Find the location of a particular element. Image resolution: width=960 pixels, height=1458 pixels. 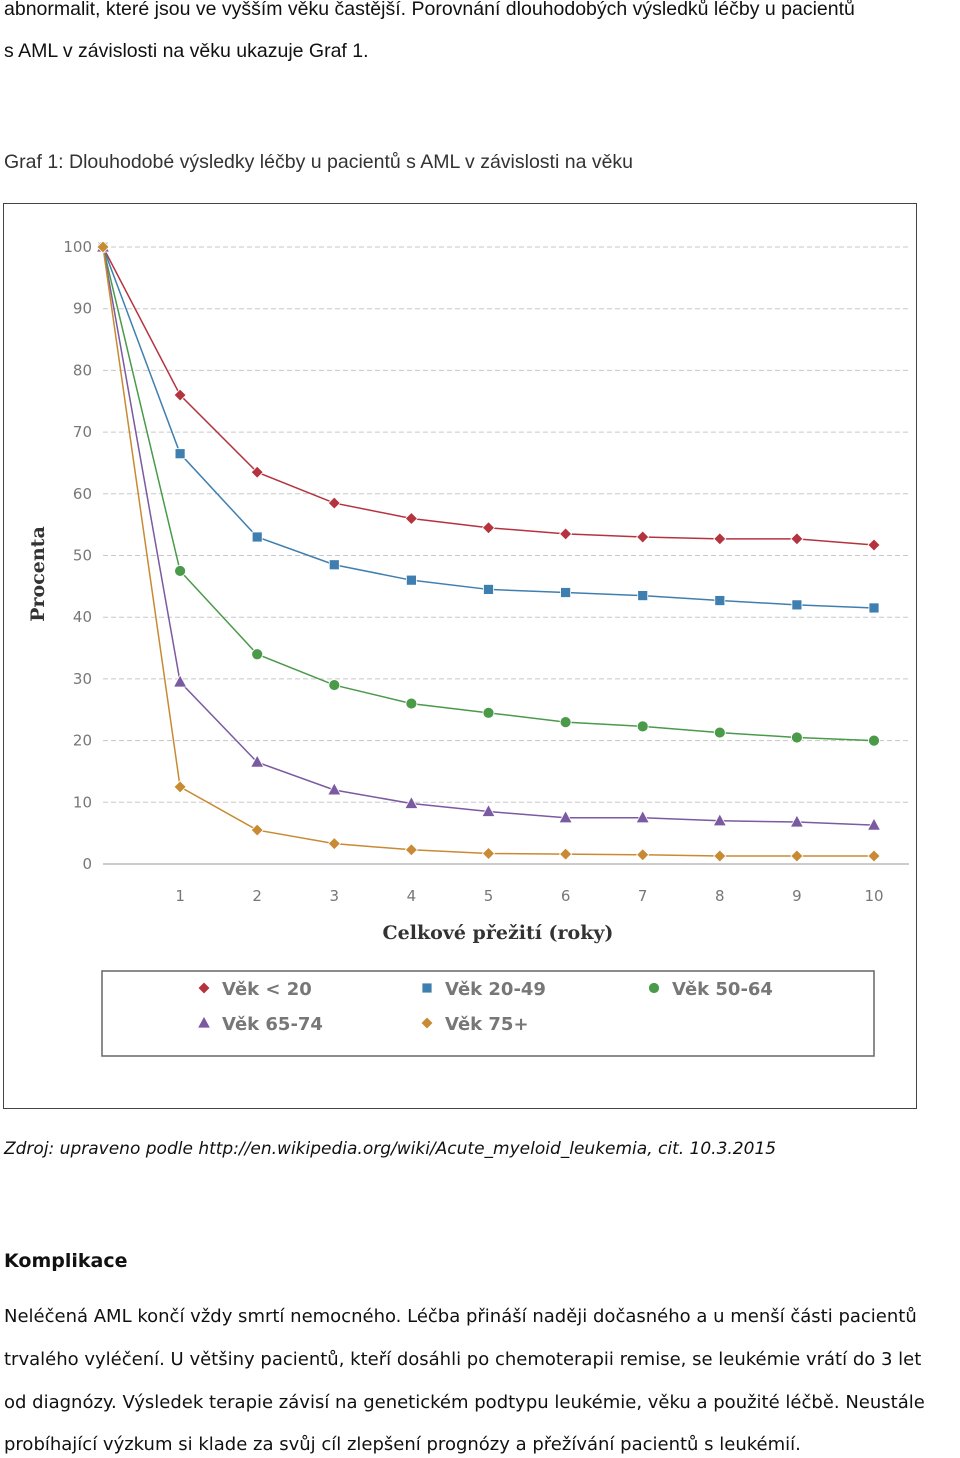

x-tick-label: 8 is located at coordinates (720, 896).